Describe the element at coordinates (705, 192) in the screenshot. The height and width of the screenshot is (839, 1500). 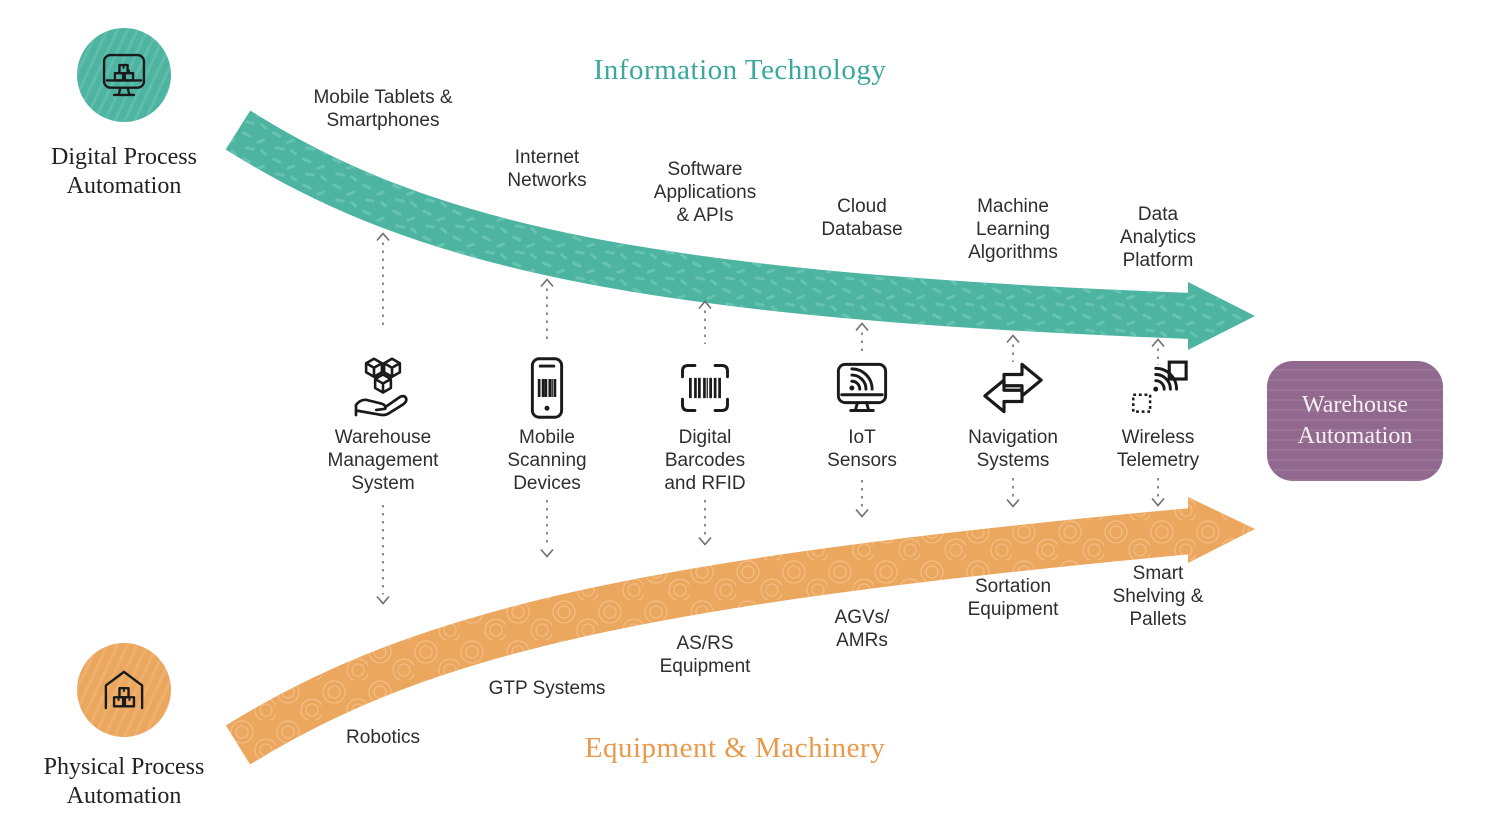
I see `it-label-3: Software Applications & APIs` at that location.